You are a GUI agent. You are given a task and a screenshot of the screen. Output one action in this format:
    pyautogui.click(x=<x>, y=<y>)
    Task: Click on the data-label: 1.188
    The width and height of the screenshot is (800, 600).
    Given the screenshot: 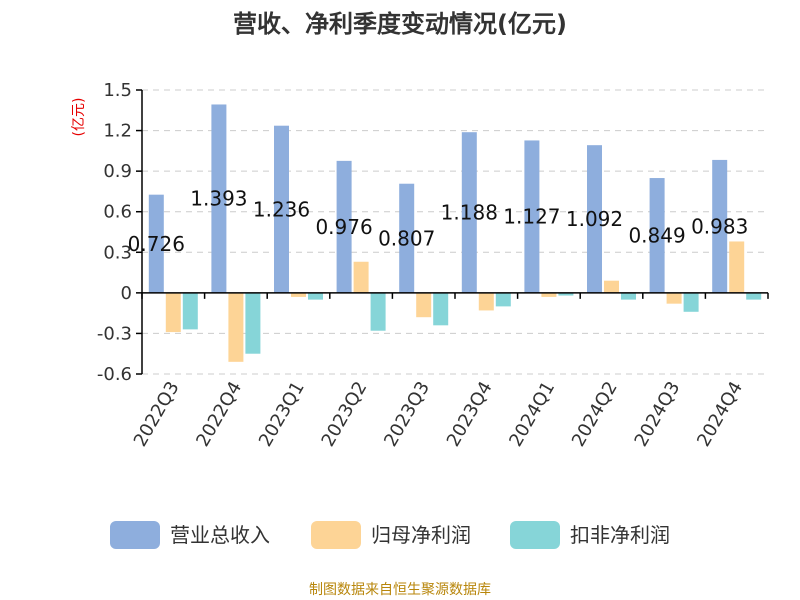 What is the action you would take?
    pyautogui.click(x=469, y=213)
    